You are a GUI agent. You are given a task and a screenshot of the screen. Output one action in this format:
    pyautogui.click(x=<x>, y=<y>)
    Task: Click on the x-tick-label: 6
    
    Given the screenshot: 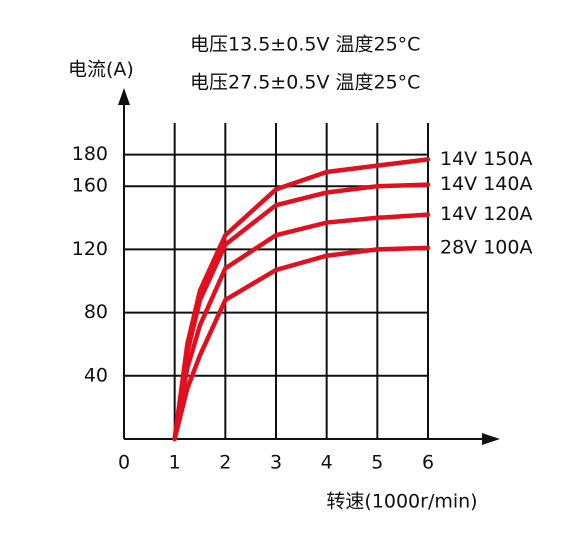 What is the action you would take?
    pyautogui.click(x=428, y=463)
    